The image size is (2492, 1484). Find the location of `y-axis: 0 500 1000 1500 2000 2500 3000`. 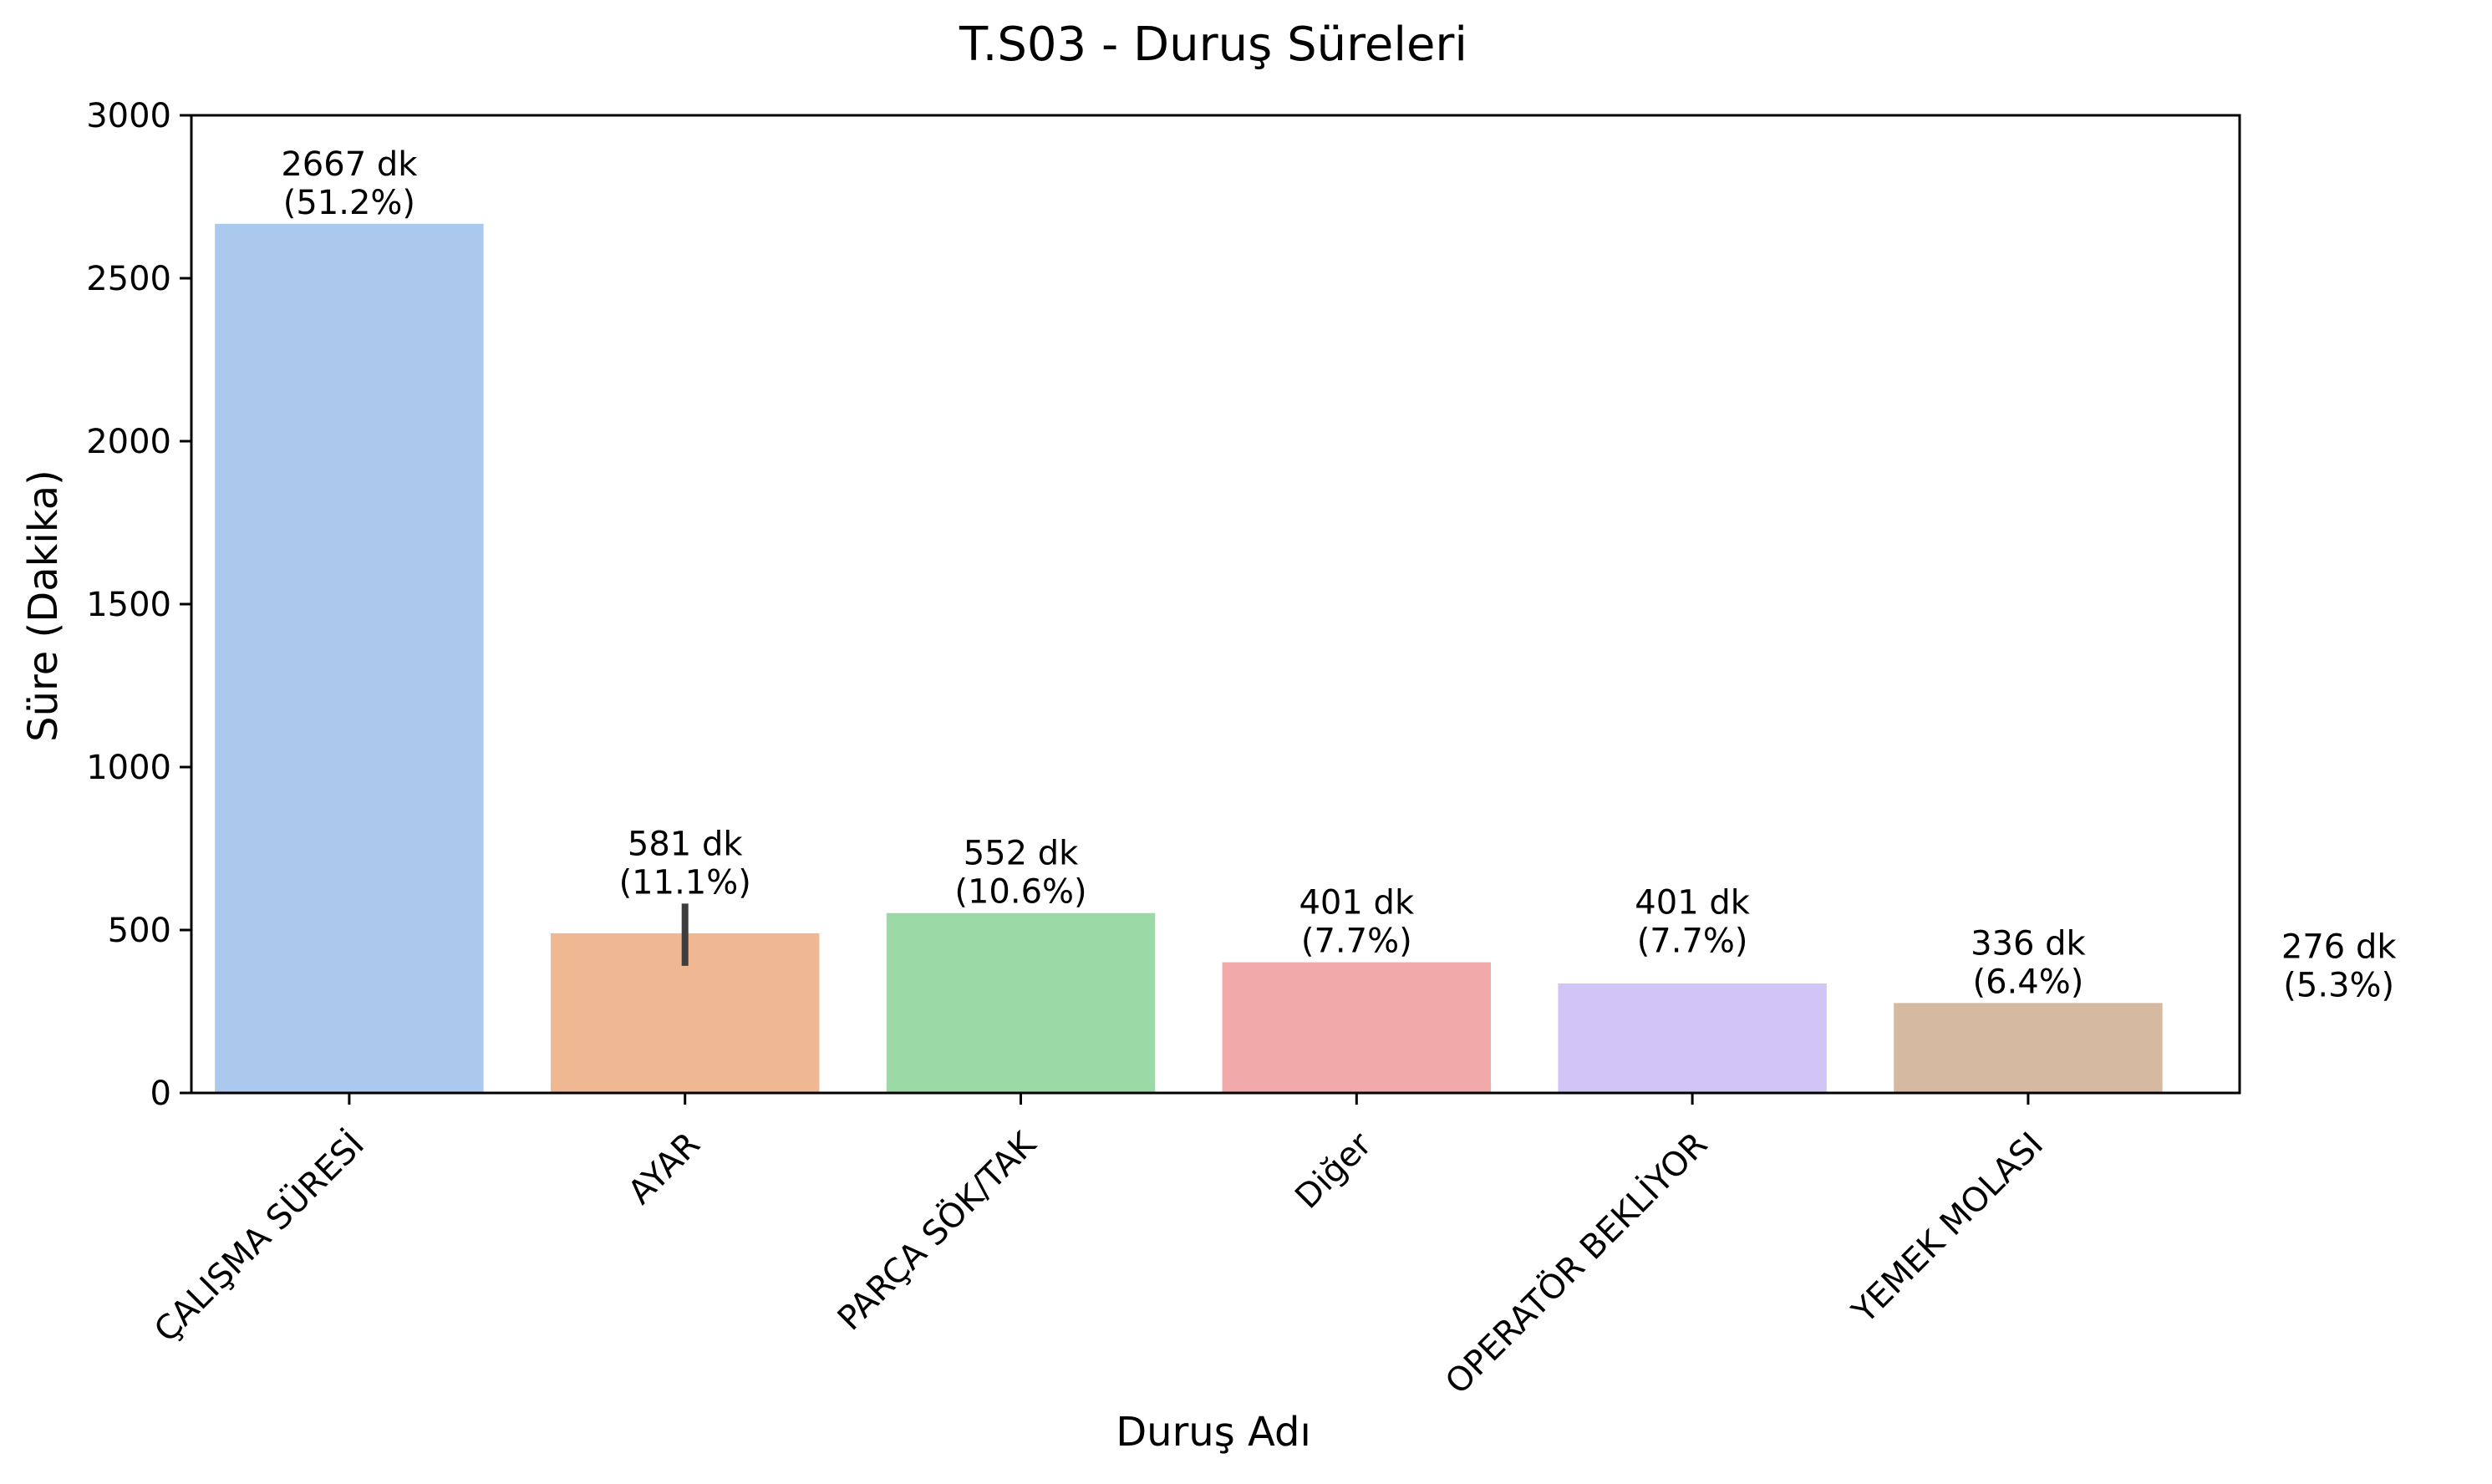

y-axis: 0 500 1000 1500 2000 2500 3000 is located at coordinates (138, 605).